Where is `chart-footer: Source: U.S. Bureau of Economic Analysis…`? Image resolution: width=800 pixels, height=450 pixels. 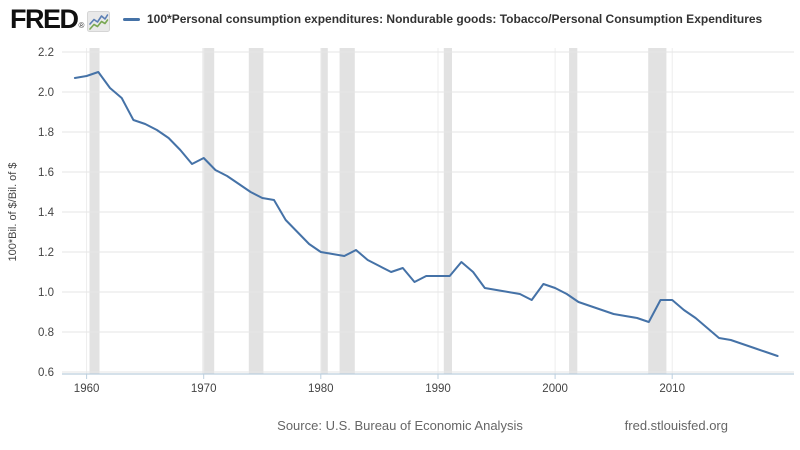
chart-footer: Source: U.S. Bureau of Economic Analysis… is located at coordinates (400, 428).